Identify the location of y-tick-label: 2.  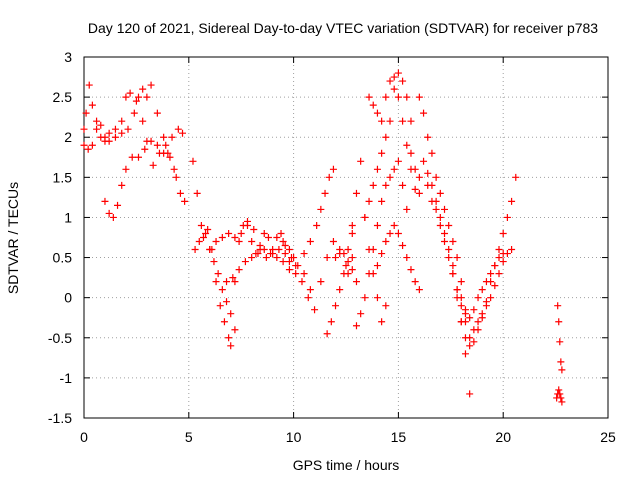
(68, 137).